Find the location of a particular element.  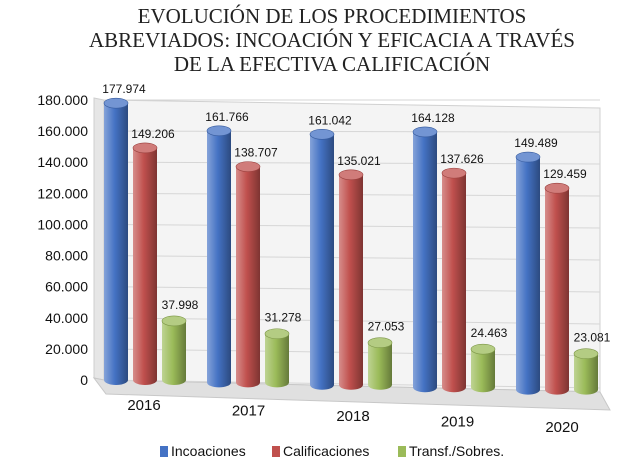

bar-incoaciones-2016 is located at coordinates (116, 241).